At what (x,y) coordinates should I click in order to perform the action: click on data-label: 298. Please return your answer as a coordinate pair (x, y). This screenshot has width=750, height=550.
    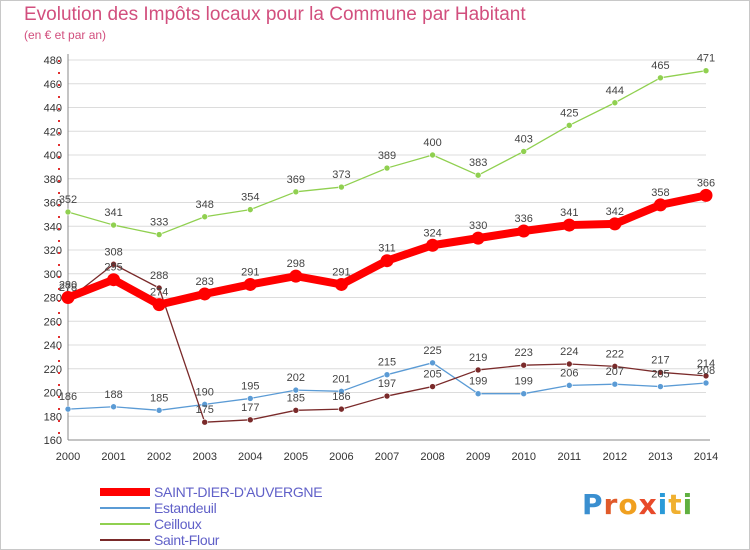
    Looking at the image, I should click on (296, 264).